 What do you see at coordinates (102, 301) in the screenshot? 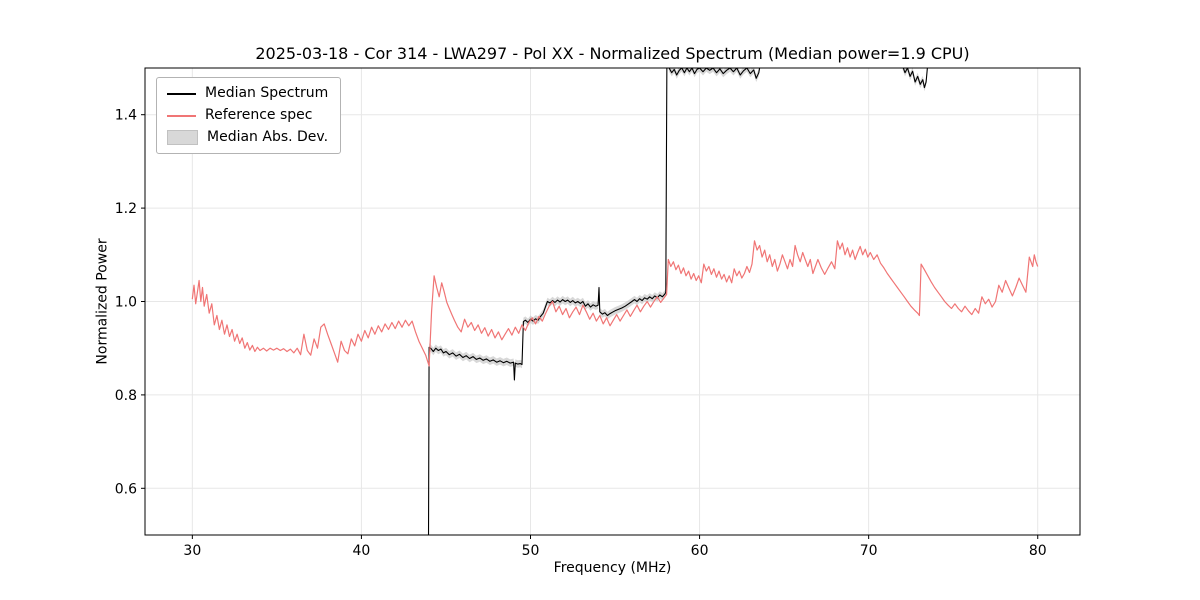
I see `y-axis-label: Normalized Power` at bounding box center [102, 301].